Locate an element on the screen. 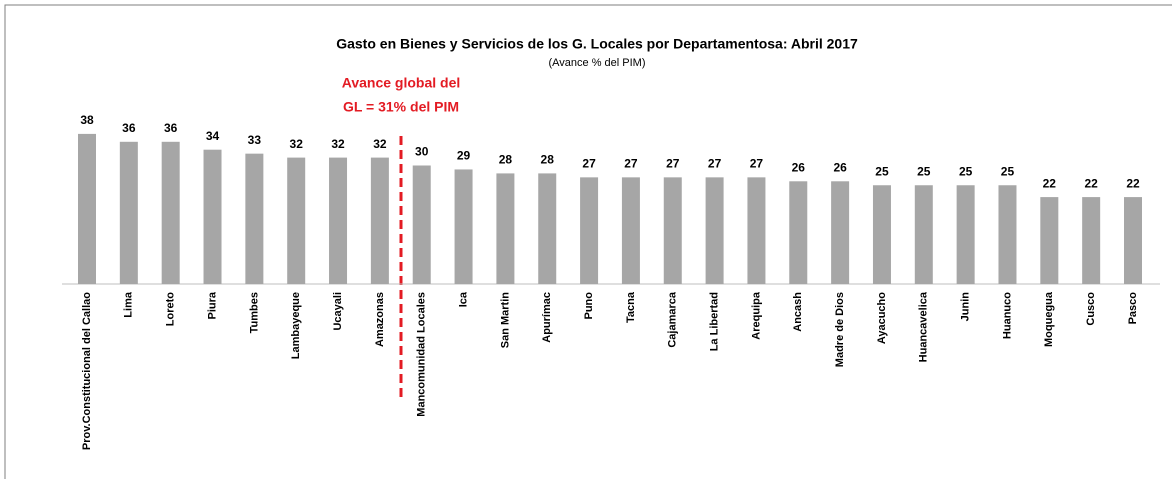 The width and height of the screenshot is (1172, 479). chart-subtitle: (Avance % del PIM) is located at coordinates (596, 63).